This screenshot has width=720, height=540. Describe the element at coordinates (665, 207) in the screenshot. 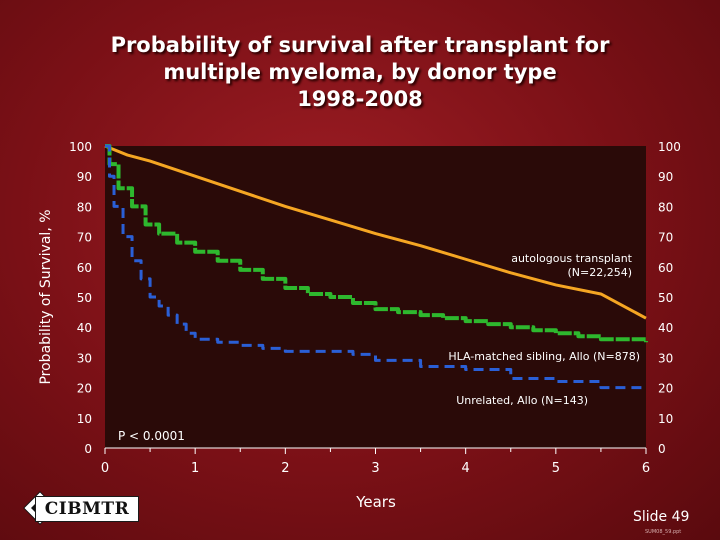

I see `y-tick-label-right-8: 80` at that location.